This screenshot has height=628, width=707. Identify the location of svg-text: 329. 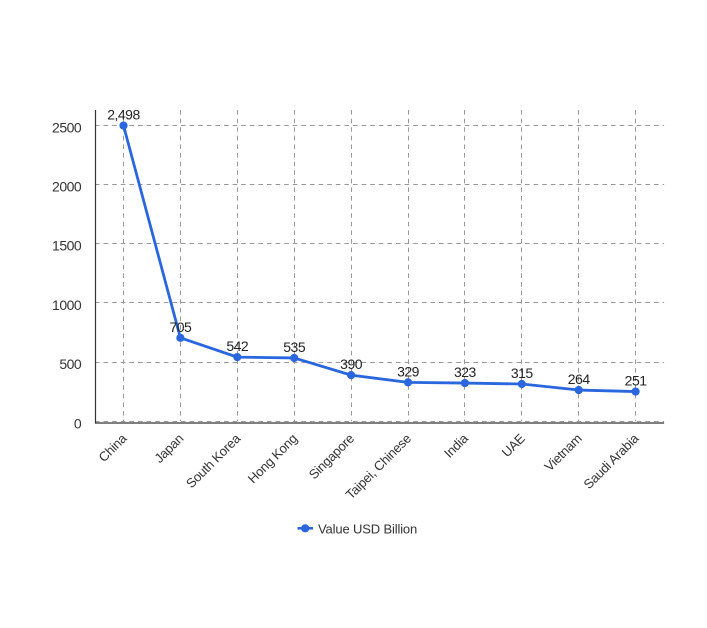
(408, 371).